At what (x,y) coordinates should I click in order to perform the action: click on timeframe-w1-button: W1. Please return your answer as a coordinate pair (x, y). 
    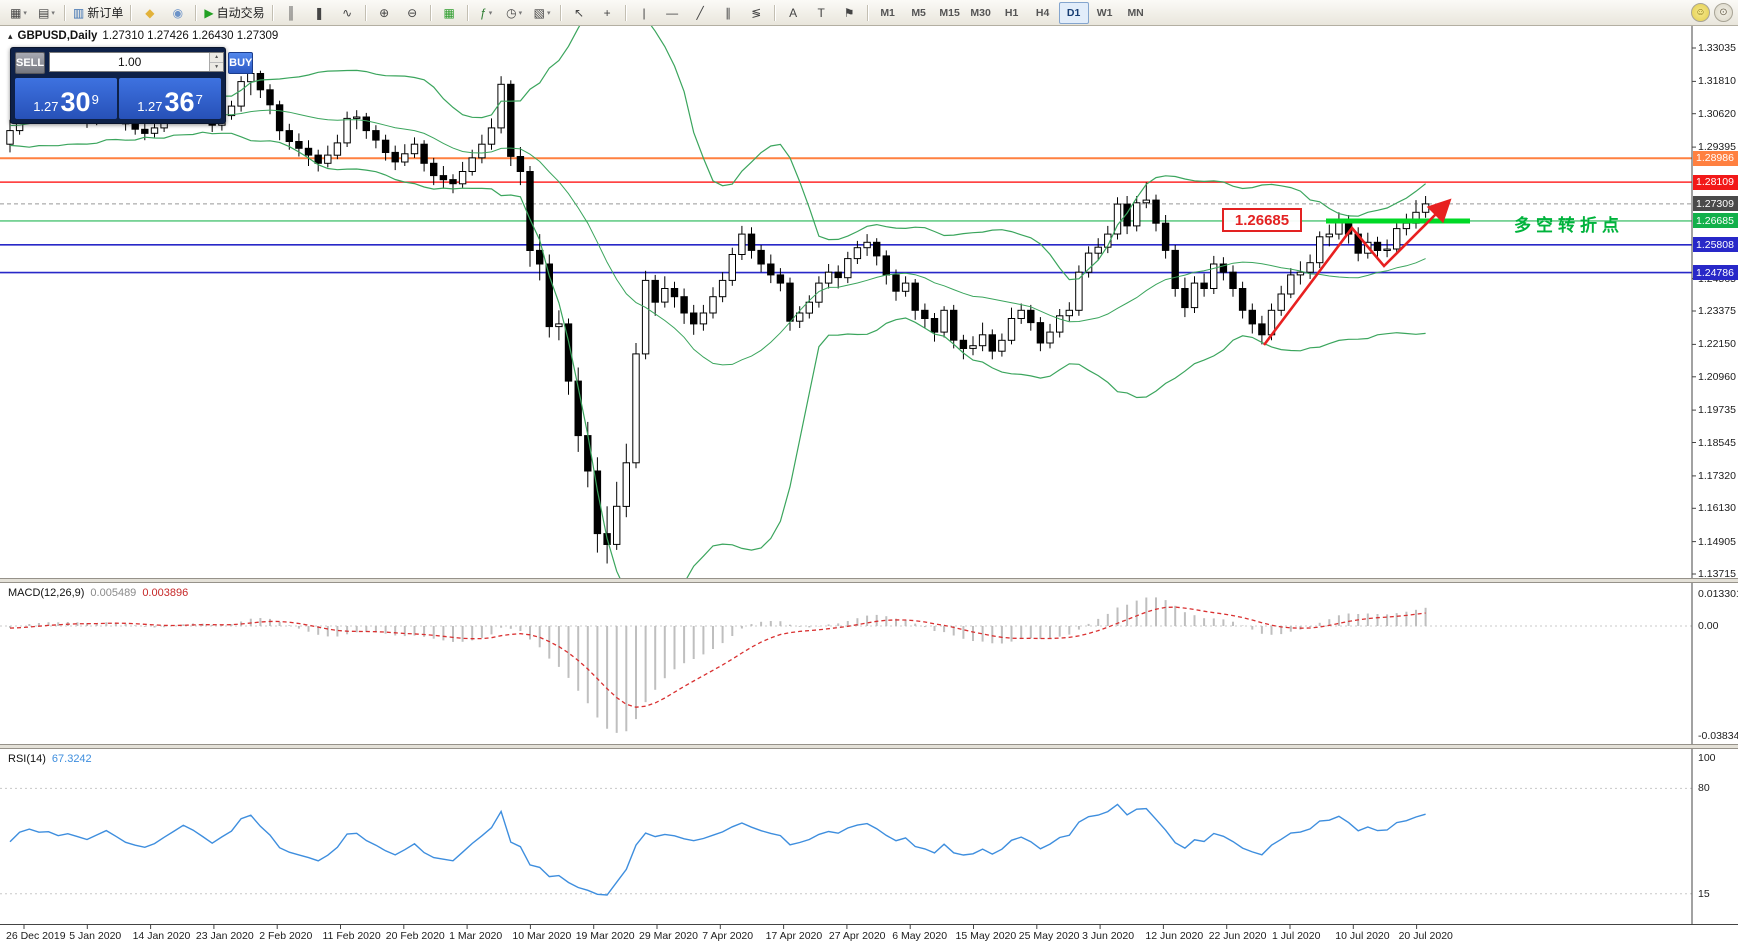
    Looking at the image, I should click on (1104, 12).